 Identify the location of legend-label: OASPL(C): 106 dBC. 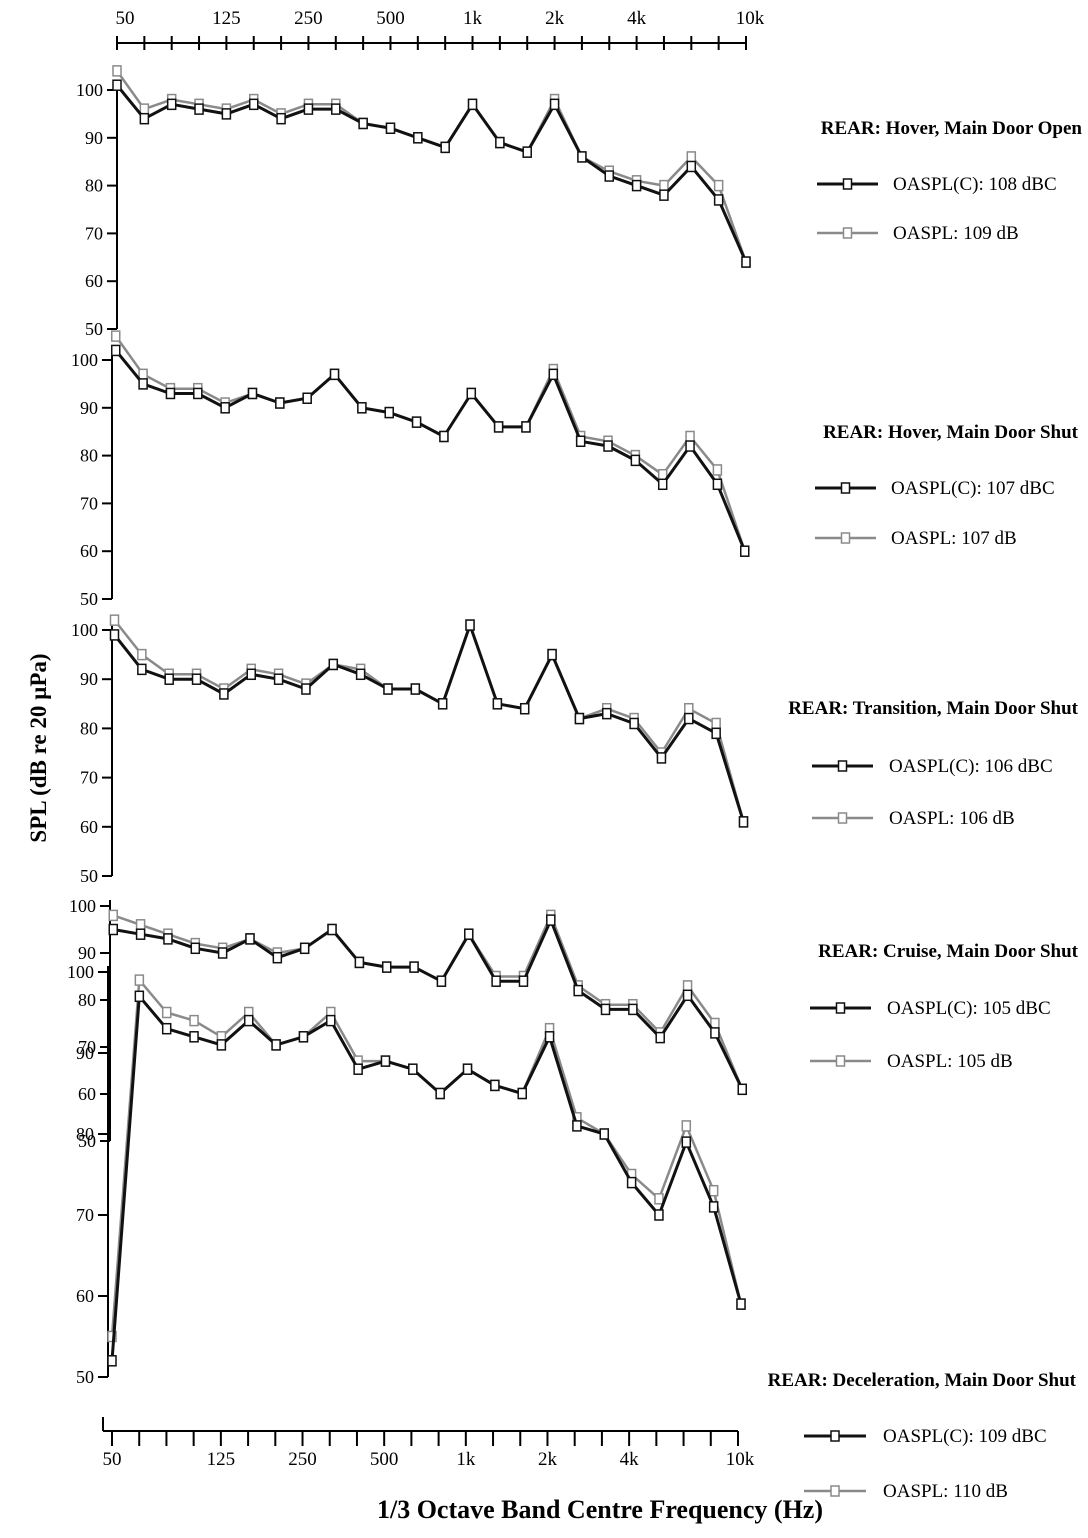
(971, 766).